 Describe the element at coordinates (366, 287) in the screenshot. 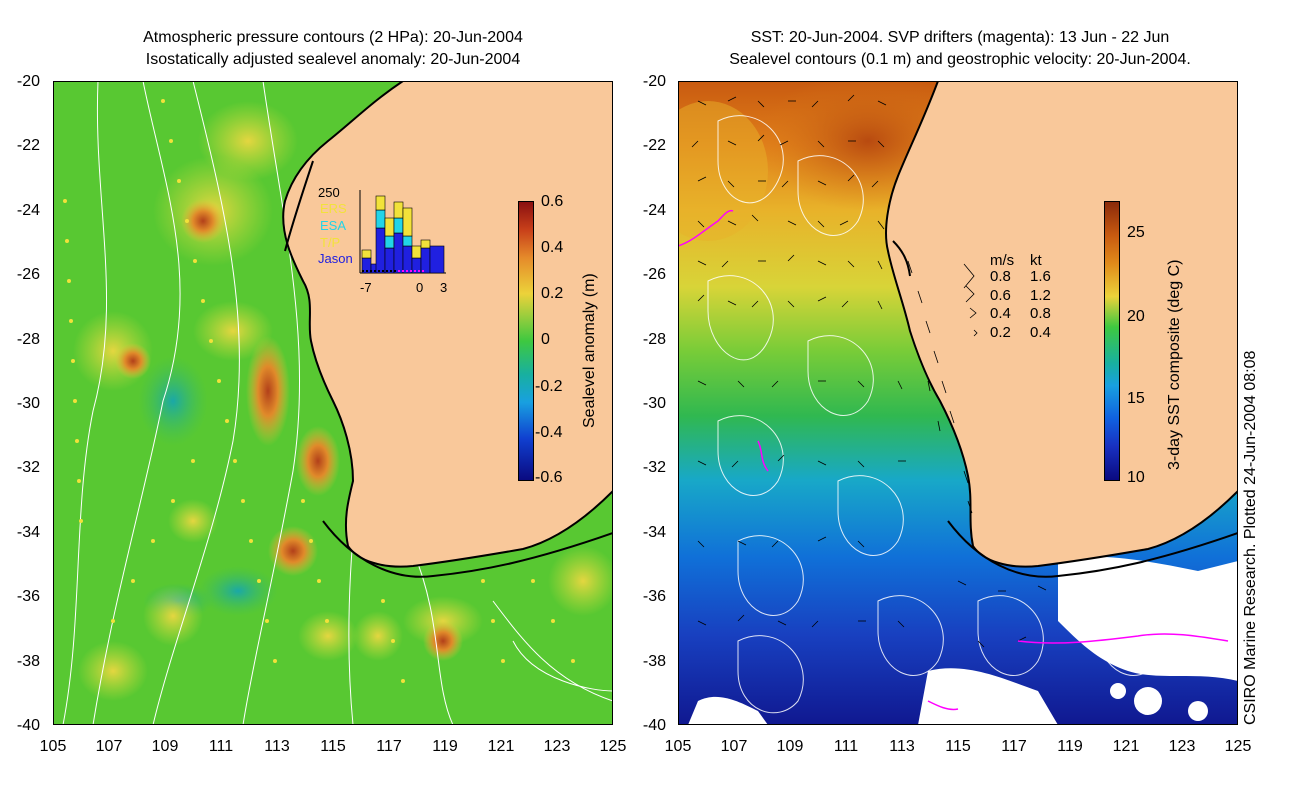

I see `inset-xtick-1: -7` at that location.